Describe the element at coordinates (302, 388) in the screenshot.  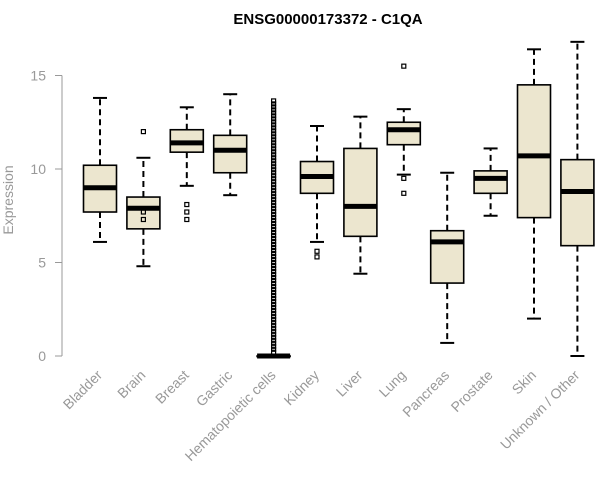
I see `x-tick-label: Kidney` at that location.